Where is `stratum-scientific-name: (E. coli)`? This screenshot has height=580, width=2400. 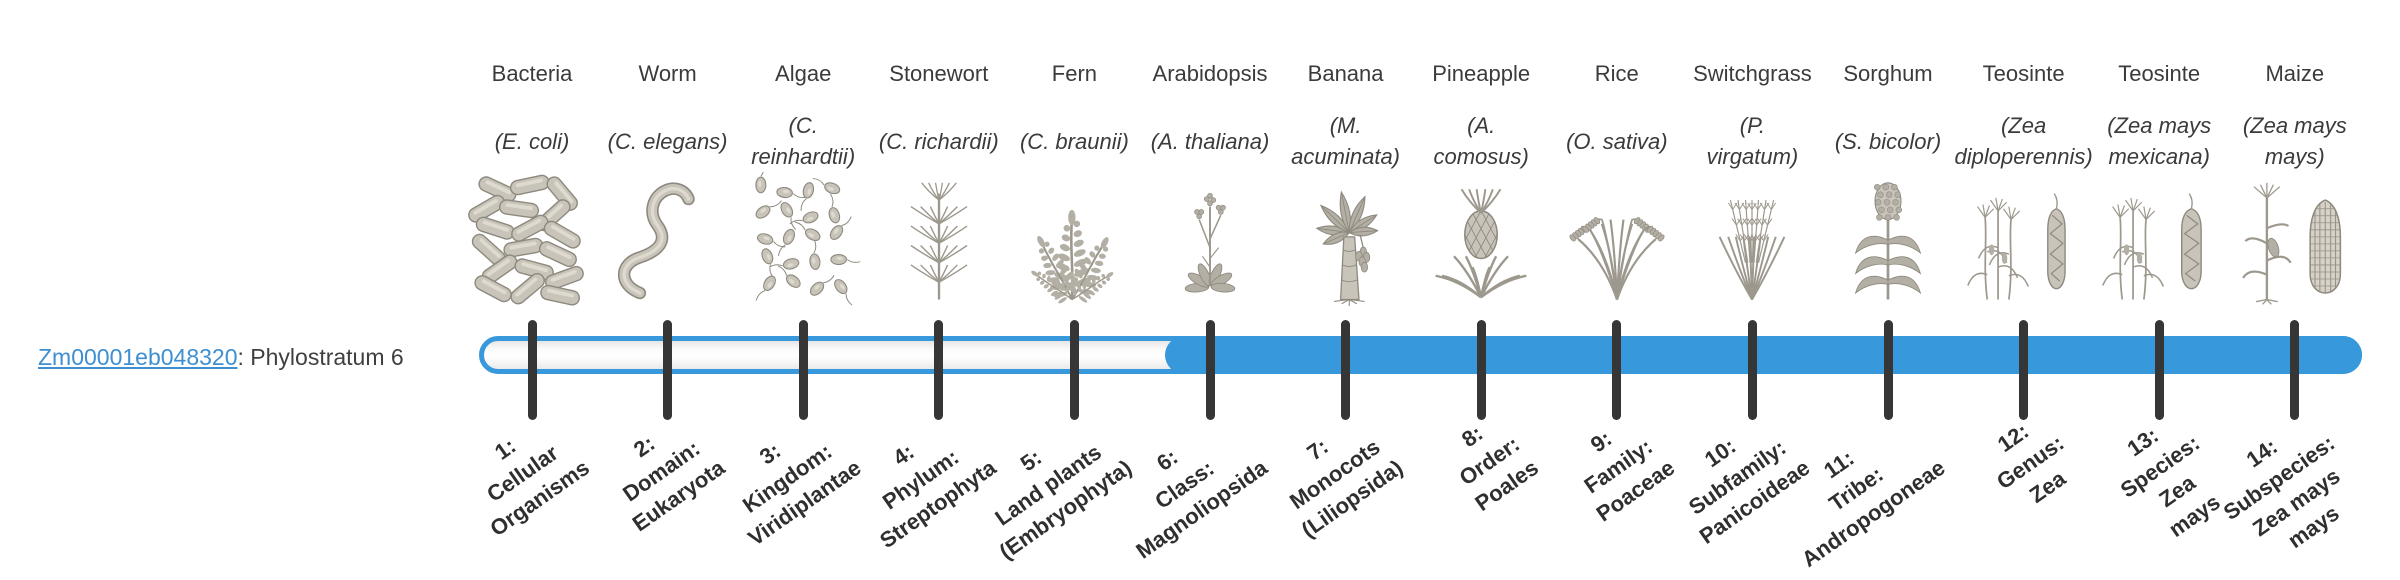
stratum-scientific-name: (E. coli) is located at coordinates (532, 141).